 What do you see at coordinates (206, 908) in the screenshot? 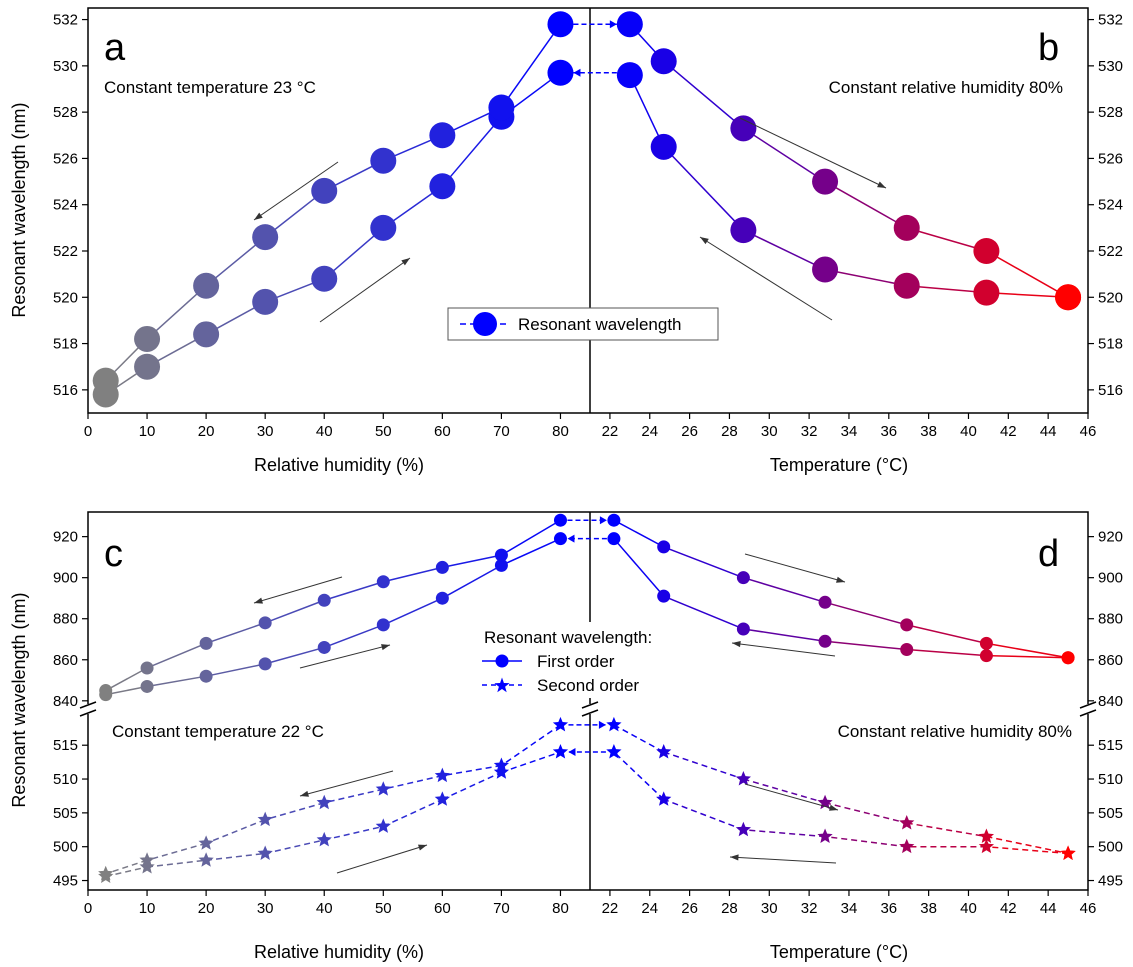
I see `x-tick-label: 20` at bounding box center [206, 908].